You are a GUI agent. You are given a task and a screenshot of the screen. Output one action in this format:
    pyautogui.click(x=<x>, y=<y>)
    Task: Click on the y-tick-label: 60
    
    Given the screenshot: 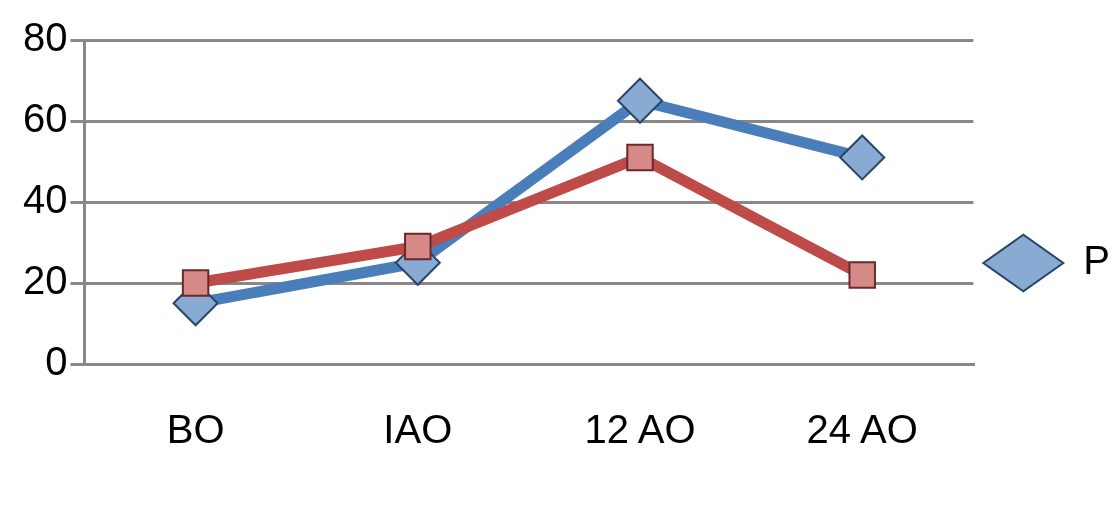 What is the action you would take?
    pyautogui.click(x=45, y=118)
    